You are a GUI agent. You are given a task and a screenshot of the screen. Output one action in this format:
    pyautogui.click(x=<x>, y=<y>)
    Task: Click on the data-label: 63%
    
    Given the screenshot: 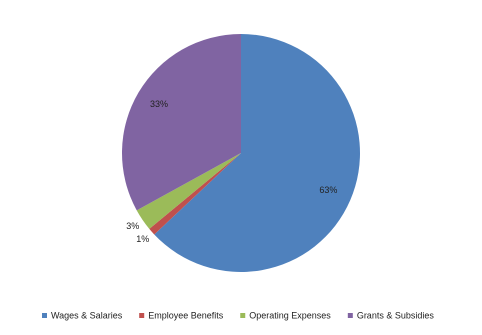 What is the action you would take?
    pyautogui.click(x=328, y=190)
    